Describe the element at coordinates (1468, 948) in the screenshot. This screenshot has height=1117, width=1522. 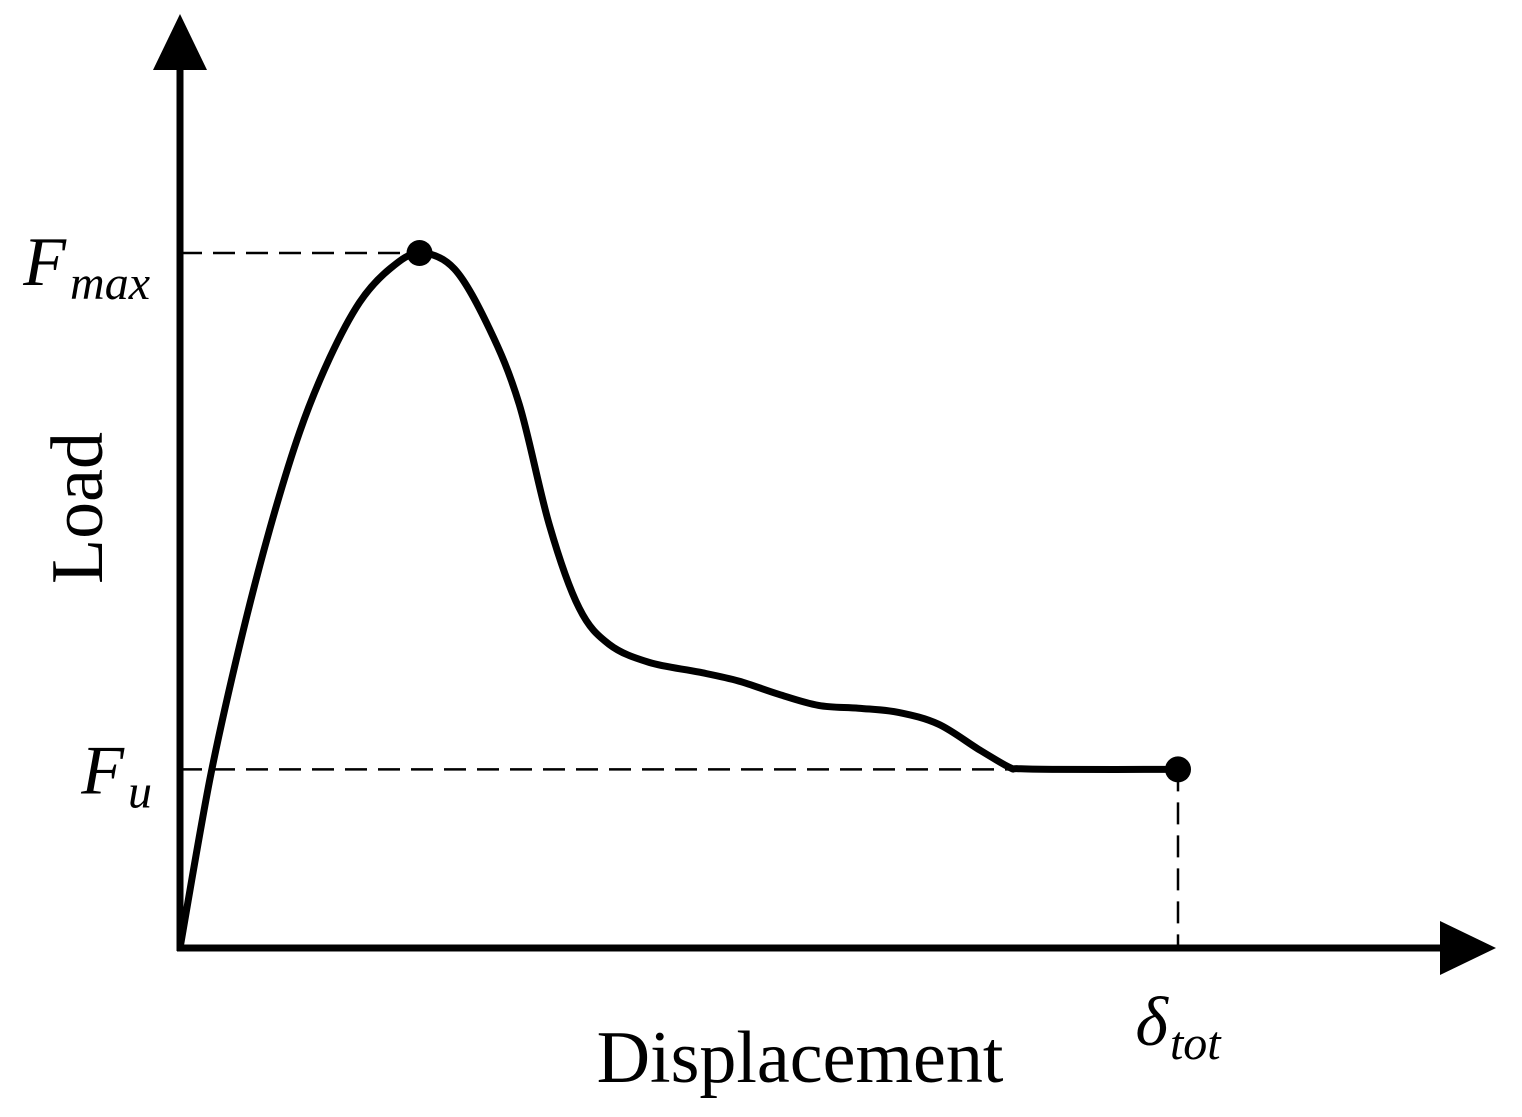
I see `x-axis-arrowhead` at that location.